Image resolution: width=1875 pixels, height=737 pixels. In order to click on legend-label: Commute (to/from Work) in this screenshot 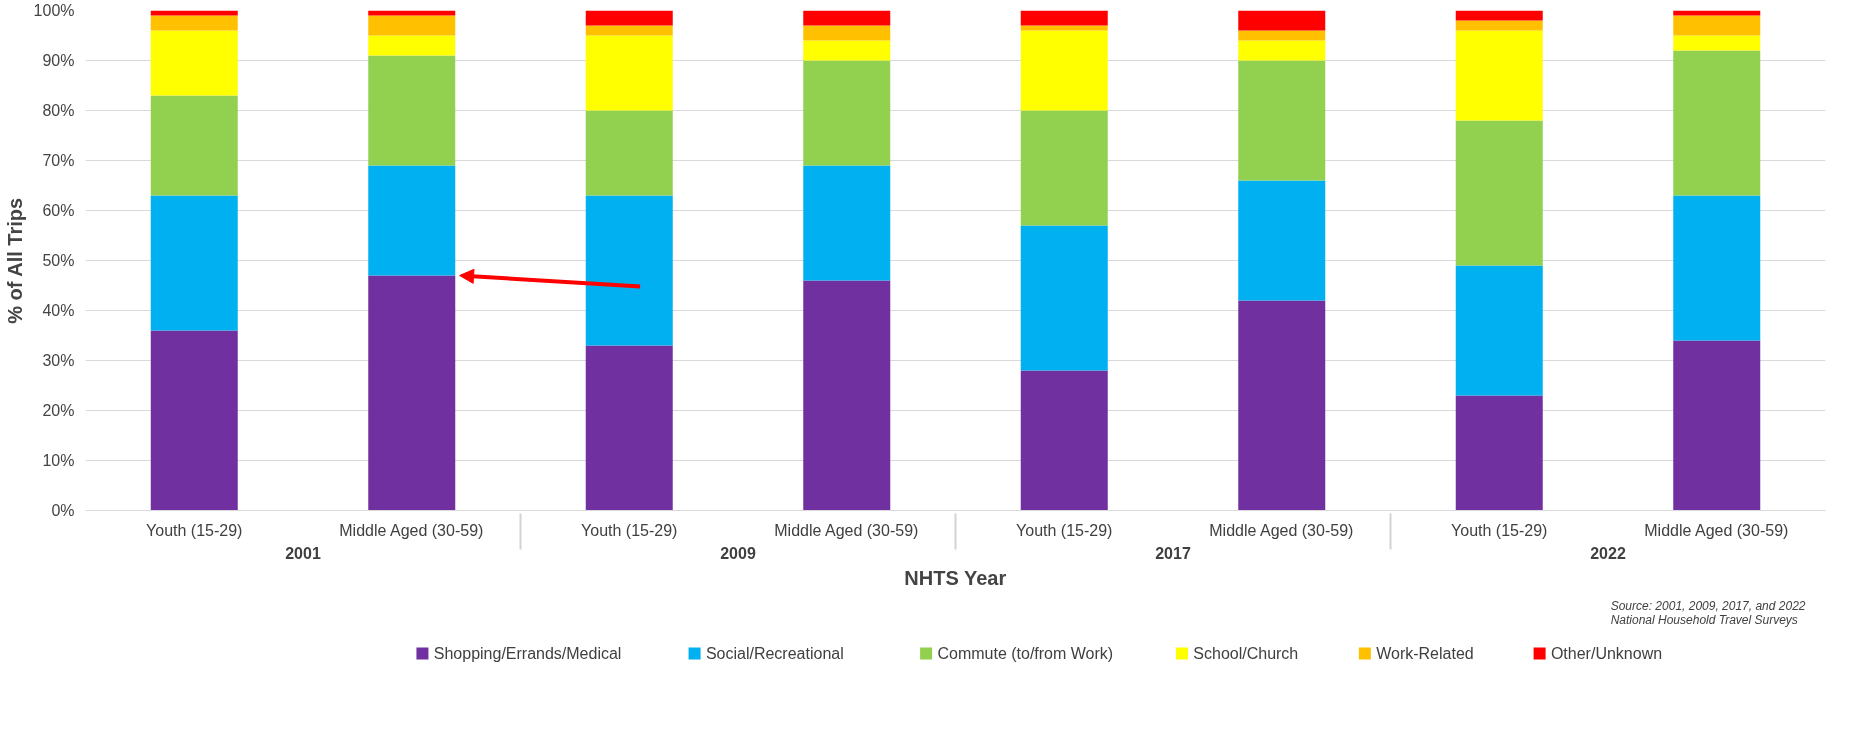, I will do `click(1025, 653)`.